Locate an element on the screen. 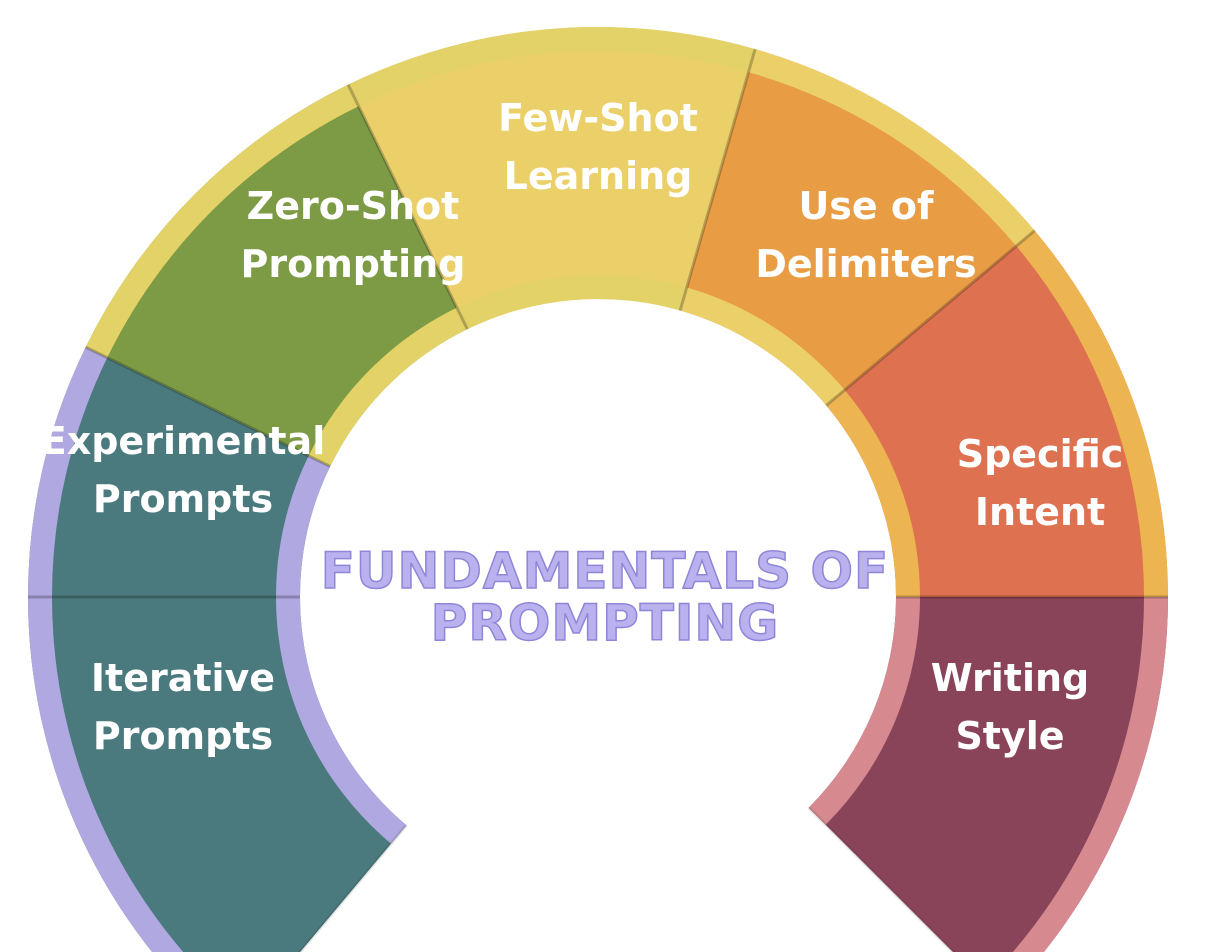 This screenshot has width=1226, height=952. segment-label-line: Learning is located at coordinates (598, 176).